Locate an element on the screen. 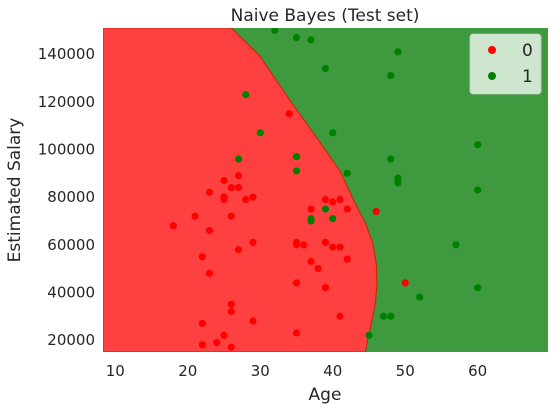 The image size is (555, 410). x-axis-label: Age is located at coordinates (325, 395).